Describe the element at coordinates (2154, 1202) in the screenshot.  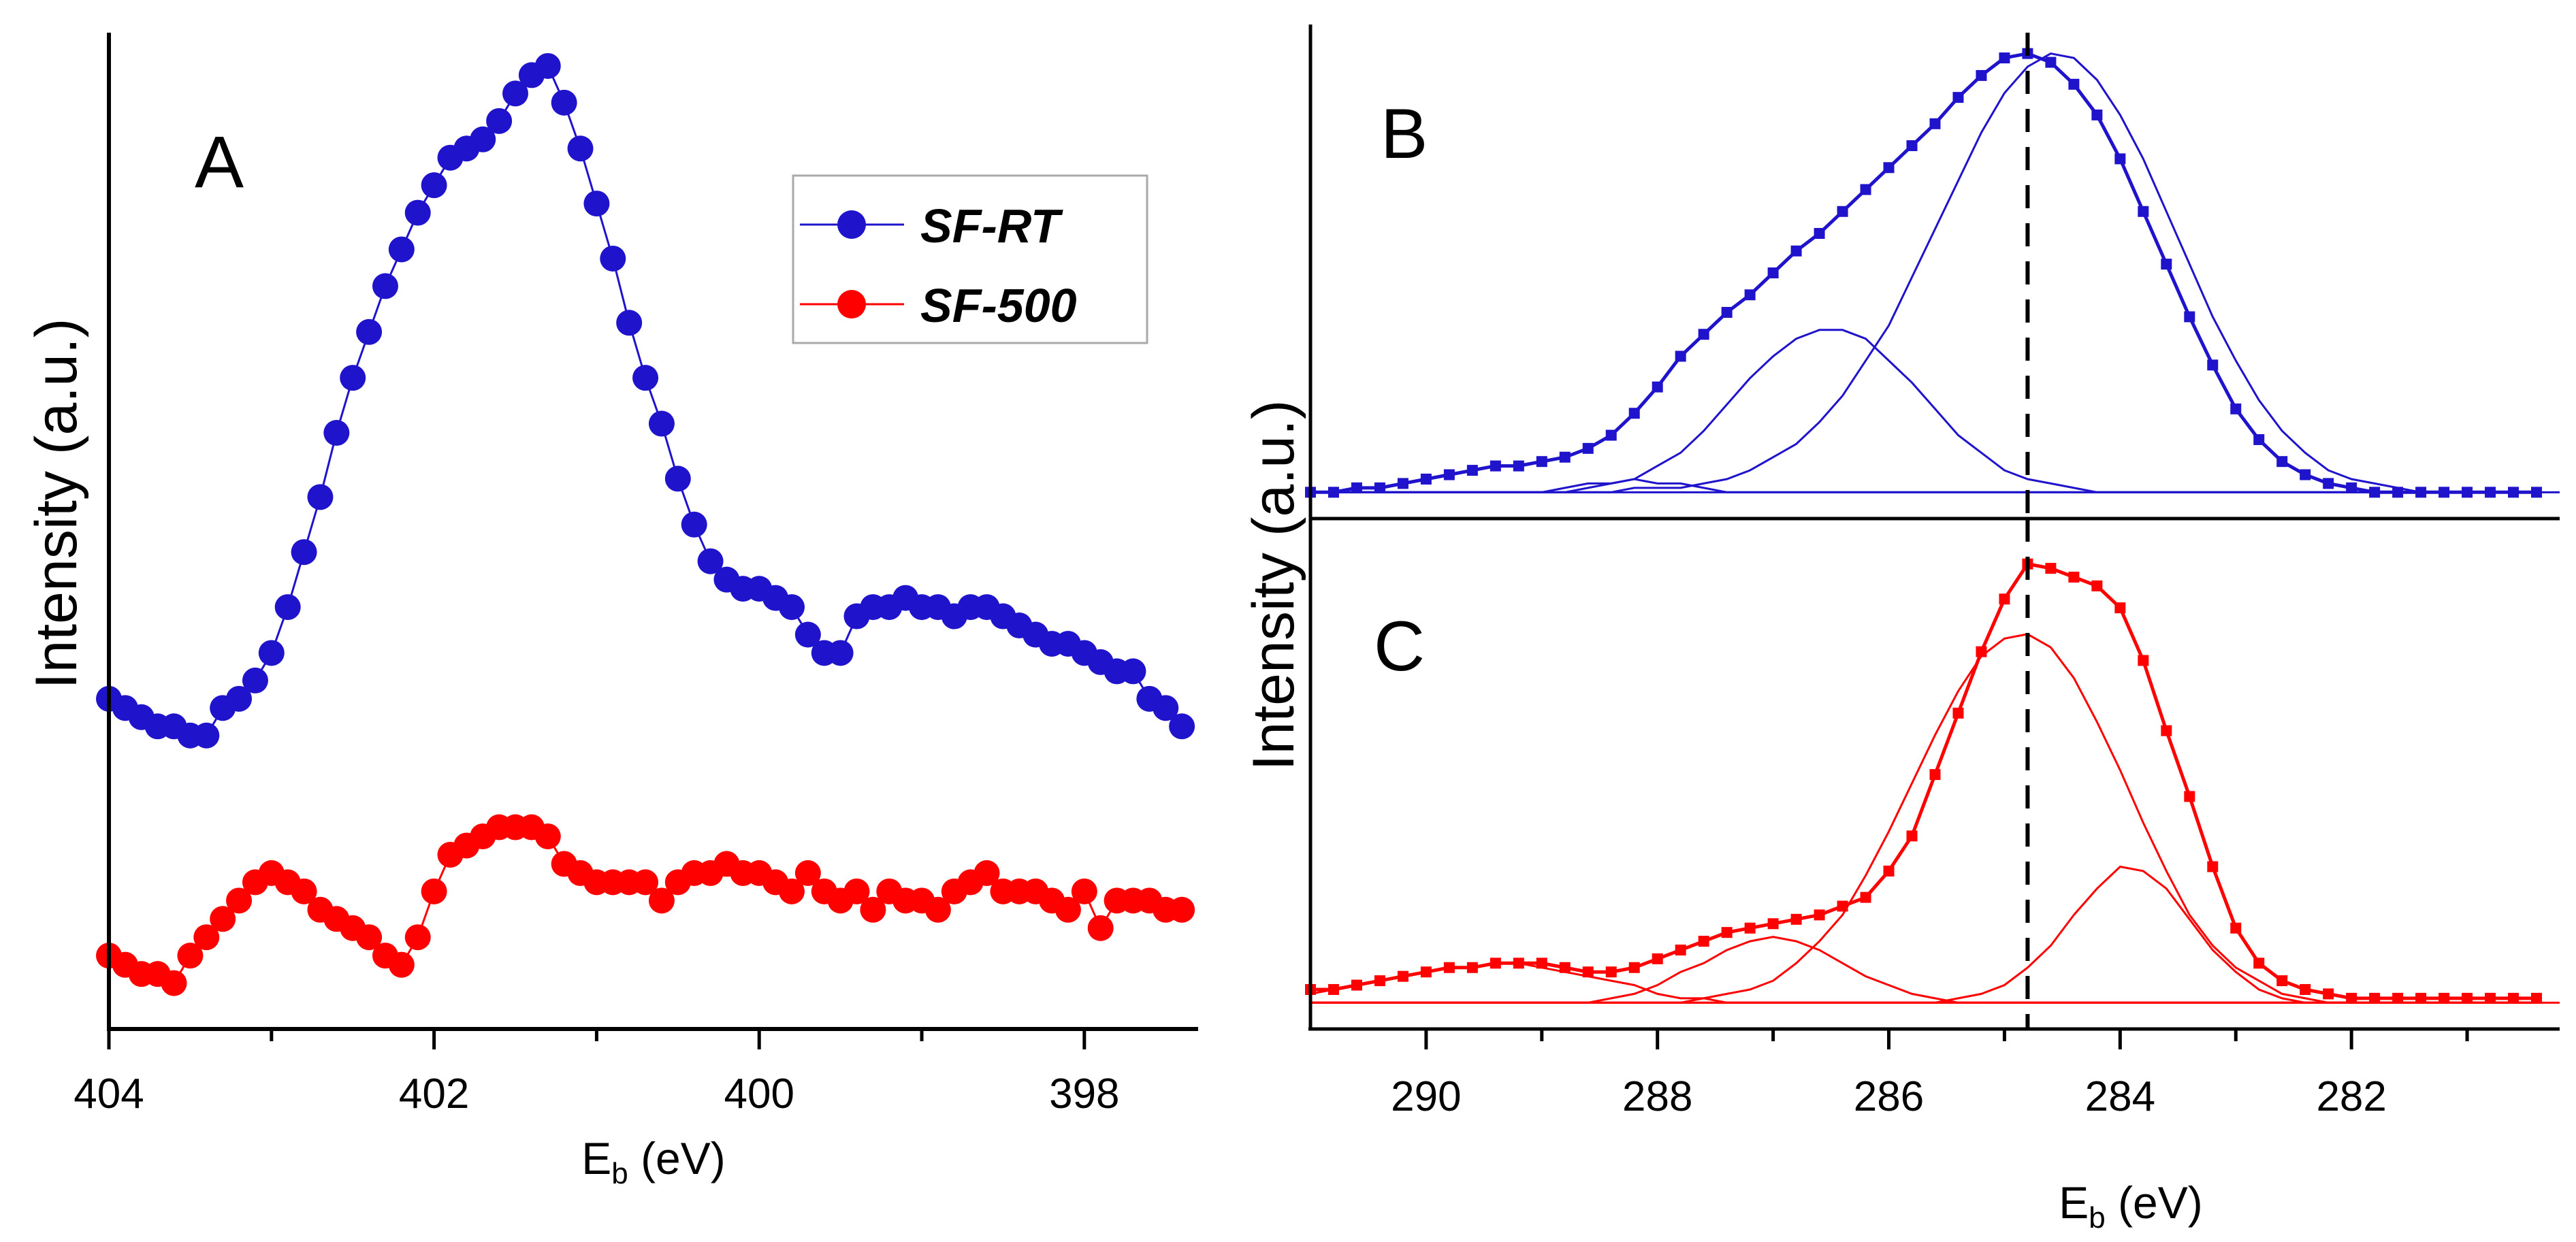
I see `panel-c-x-label-unit: (eV)` at that location.